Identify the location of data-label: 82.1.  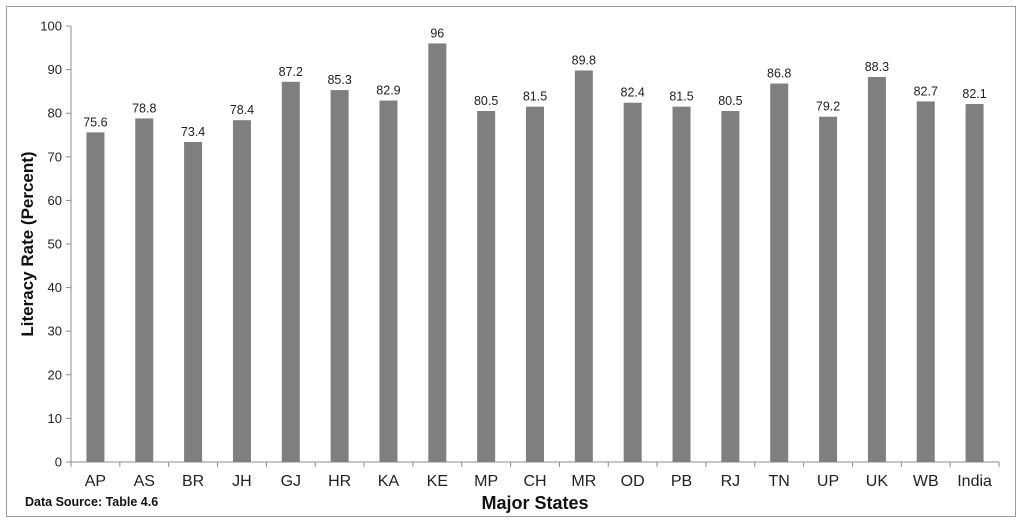
(974, 94).